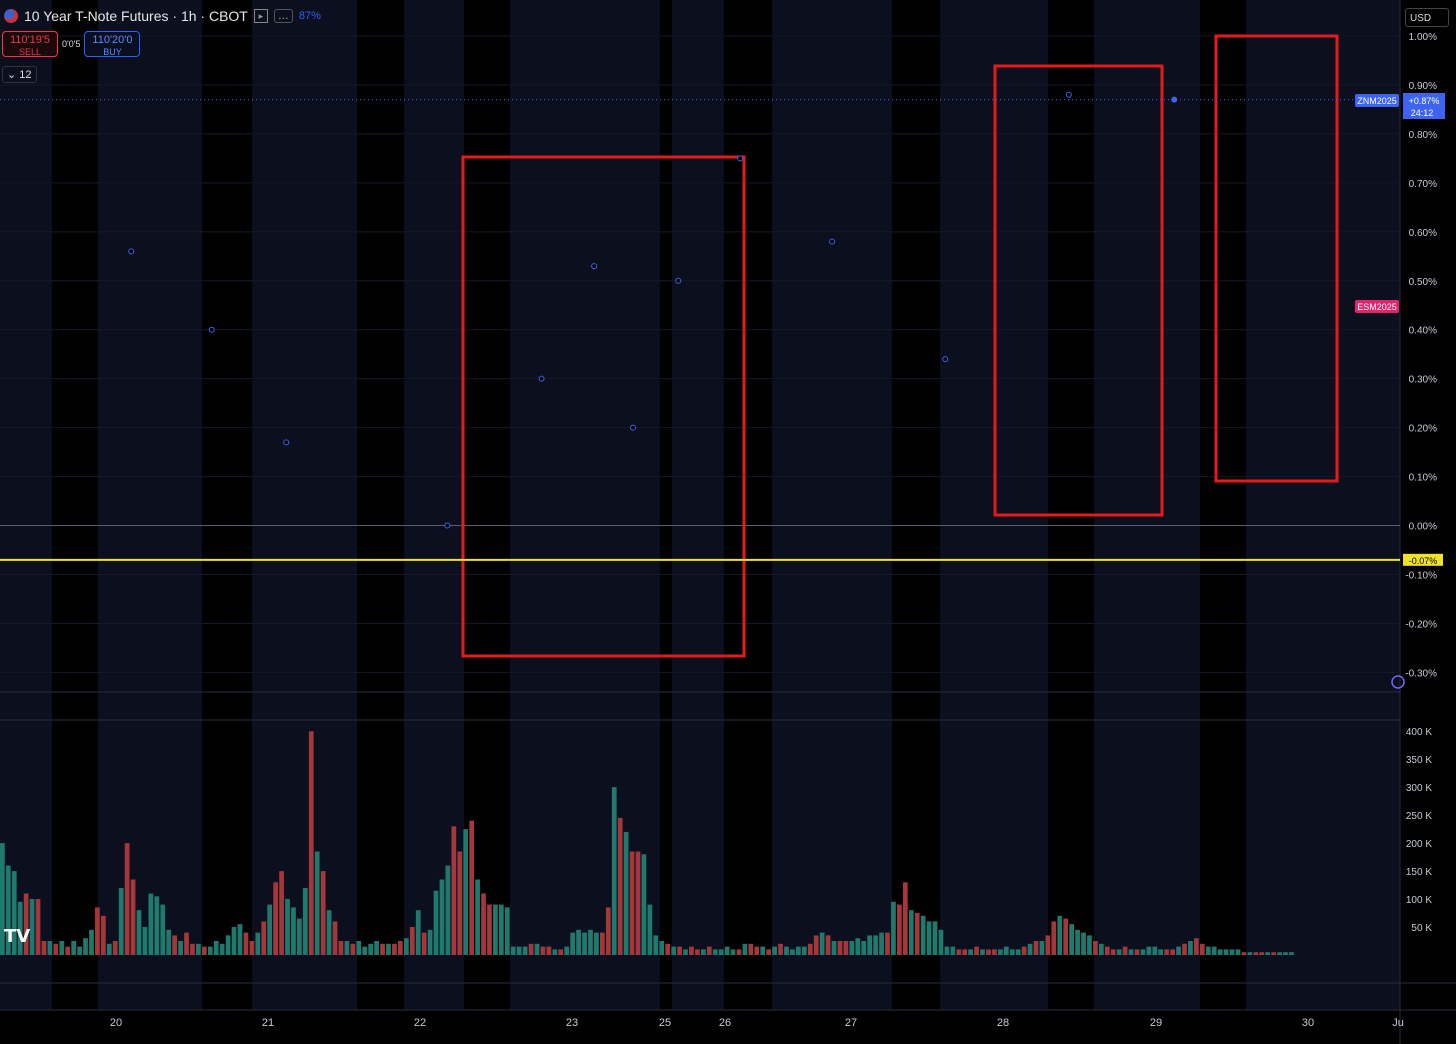 The width and height of the screenshot is (1456, 1044). I want to click on collapse-icon: ▸, so click(260, 16).